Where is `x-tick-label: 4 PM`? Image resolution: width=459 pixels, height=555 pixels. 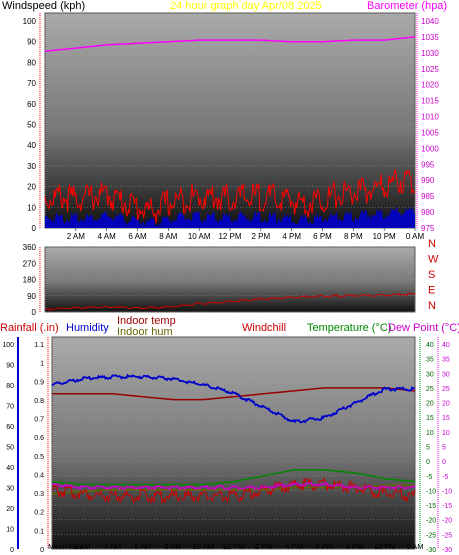 x-tick-label: 4 PM is located at coordinates (294, 546).